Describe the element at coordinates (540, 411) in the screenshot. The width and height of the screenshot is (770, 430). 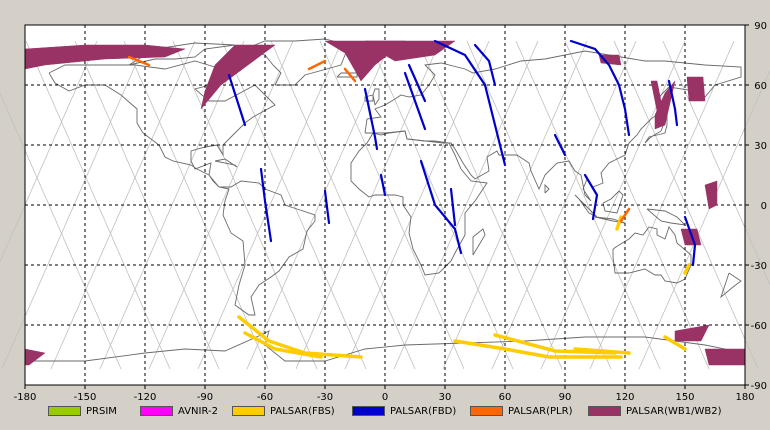
I see `legend-label-palsar-plr: PALSAR(PLR)` at that location.